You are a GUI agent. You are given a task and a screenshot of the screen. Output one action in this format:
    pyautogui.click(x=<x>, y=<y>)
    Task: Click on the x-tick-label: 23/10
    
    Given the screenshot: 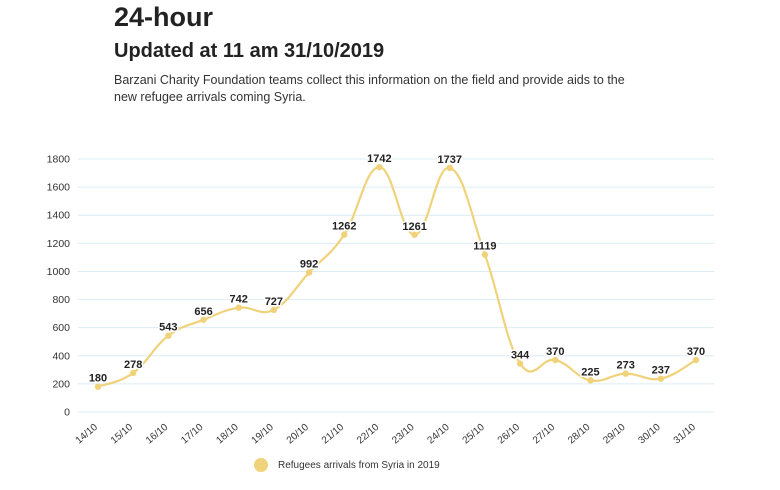 What is the action you would take?
    pyautogui.click(x=403, y=434)
    